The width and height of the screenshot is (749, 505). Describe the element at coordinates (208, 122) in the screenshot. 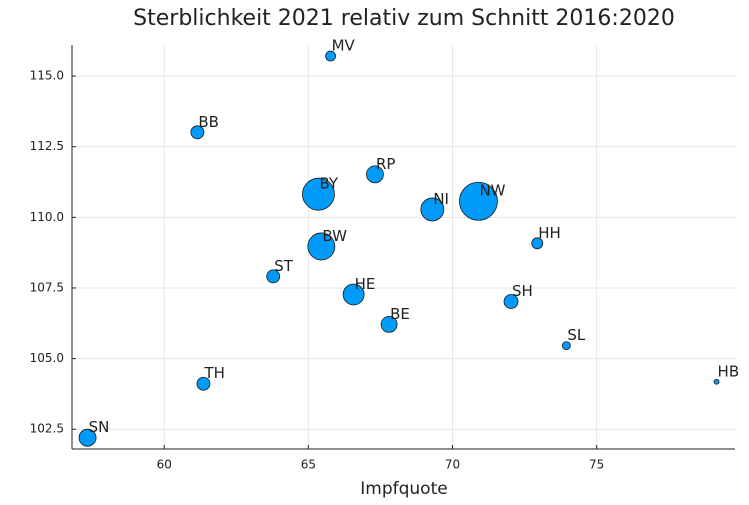

I see `point-label: BB` at that location.